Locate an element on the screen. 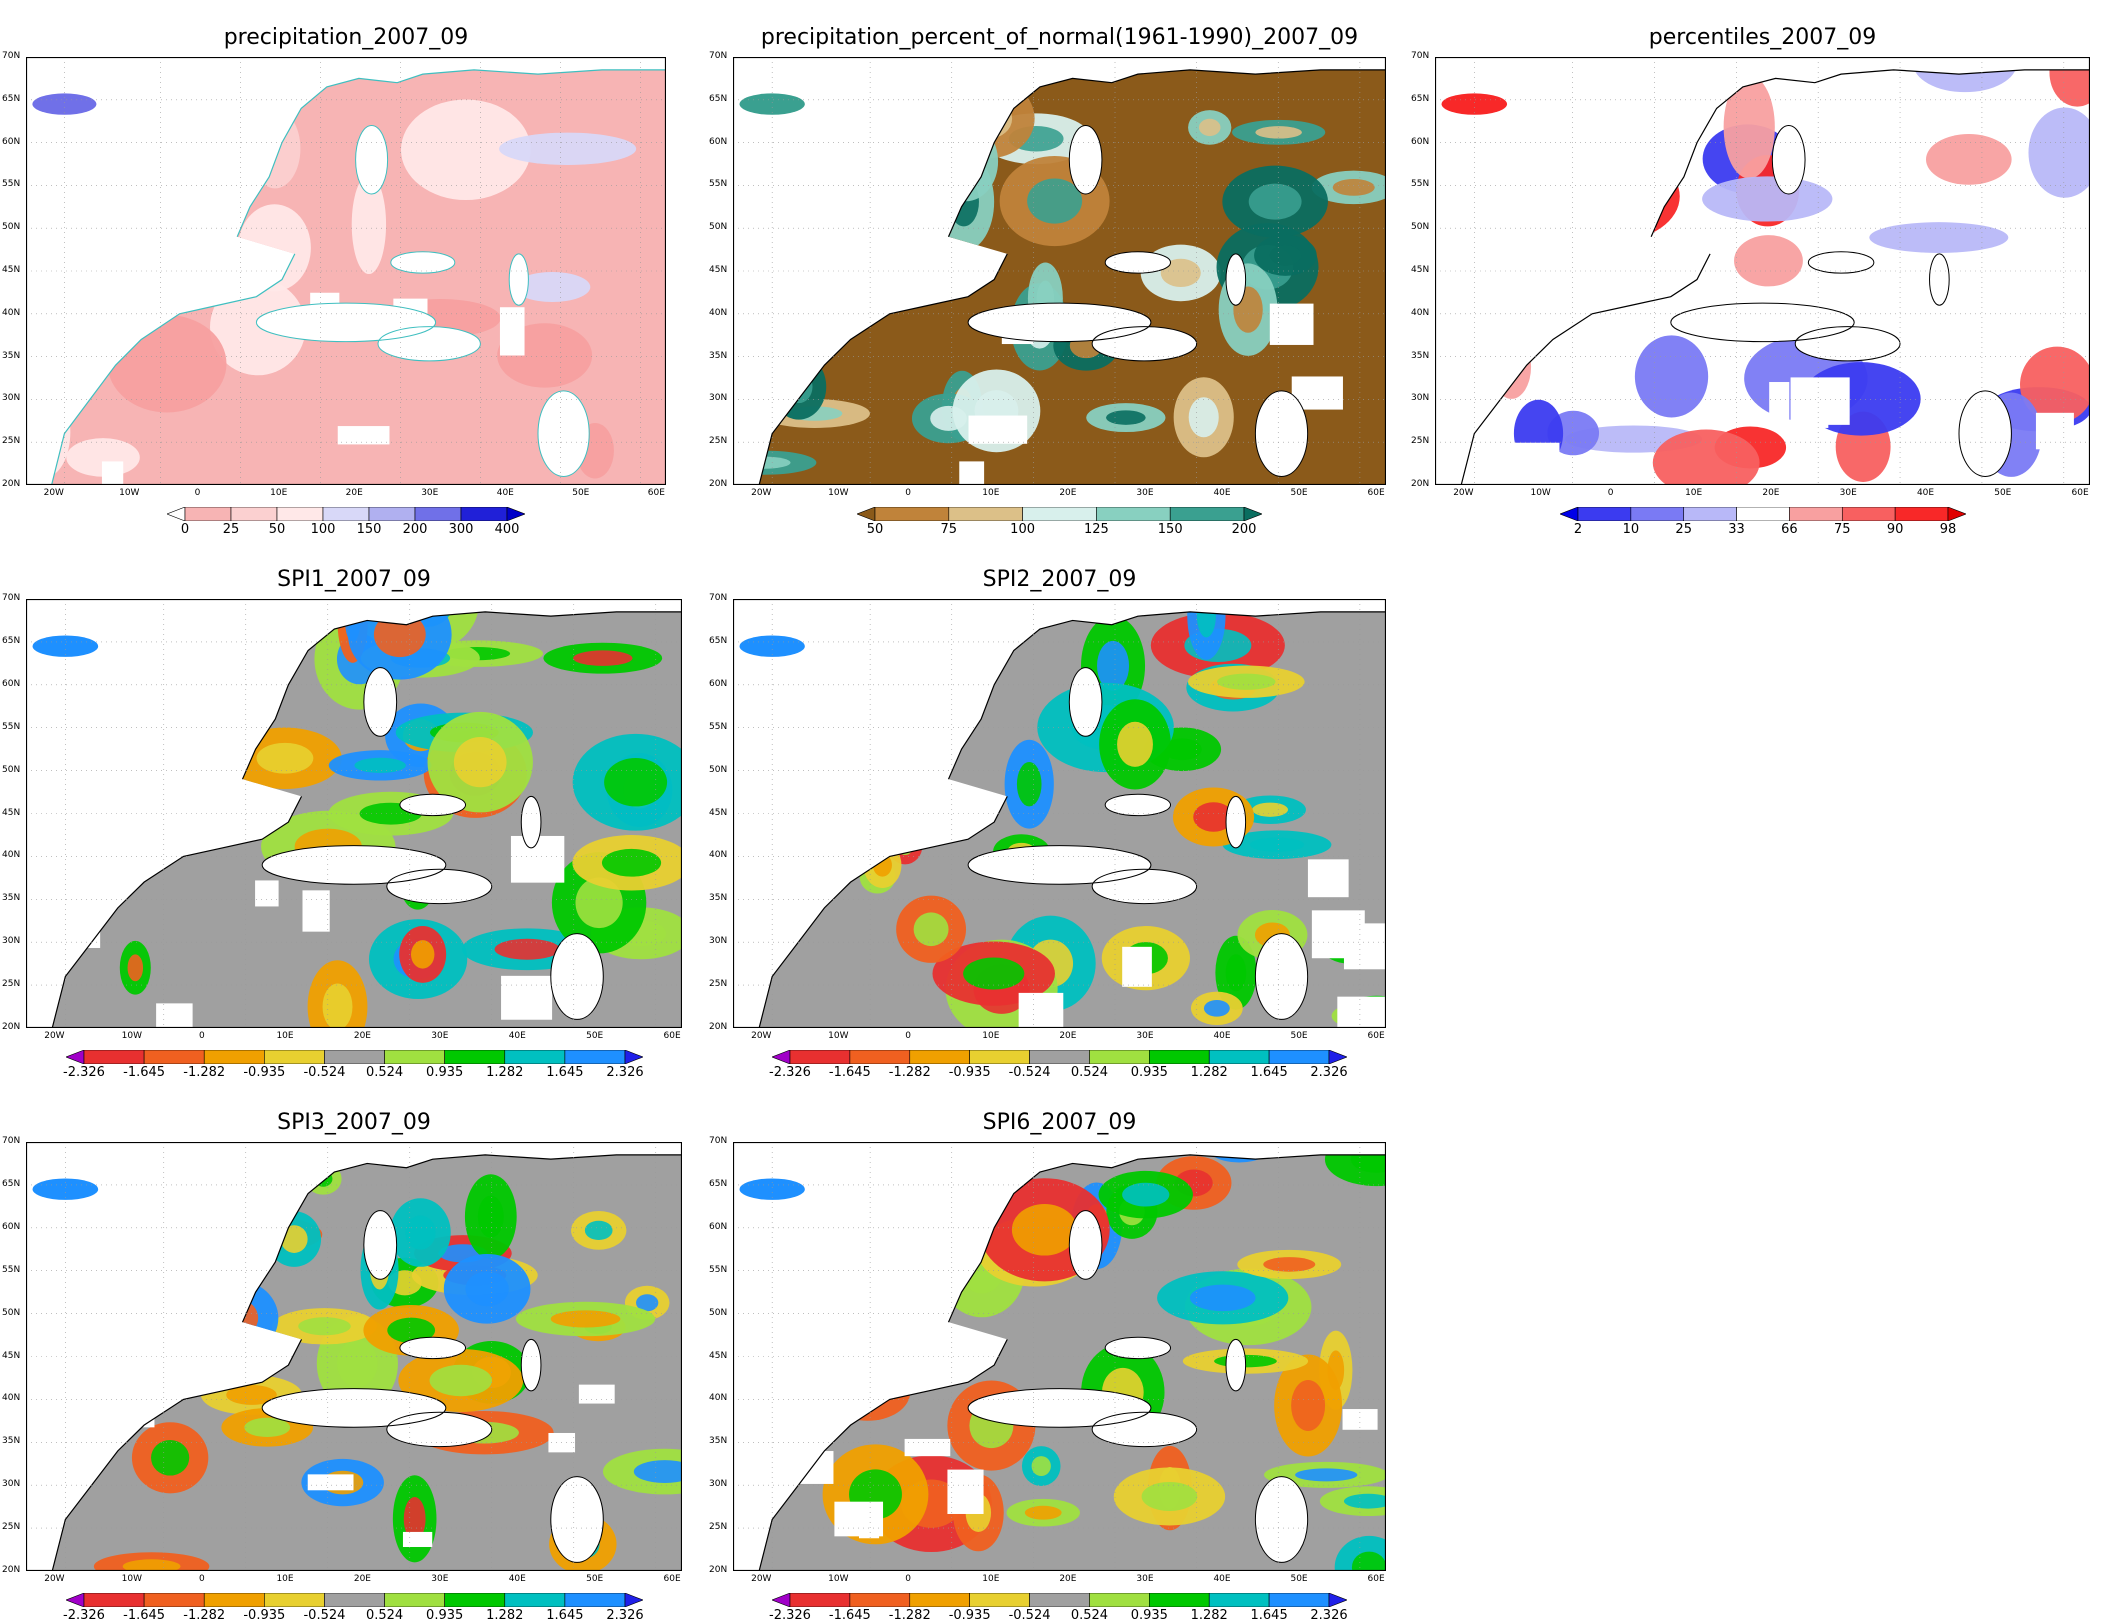  colorbar-tick-label: 98 is located at coordinates (1948, 529).